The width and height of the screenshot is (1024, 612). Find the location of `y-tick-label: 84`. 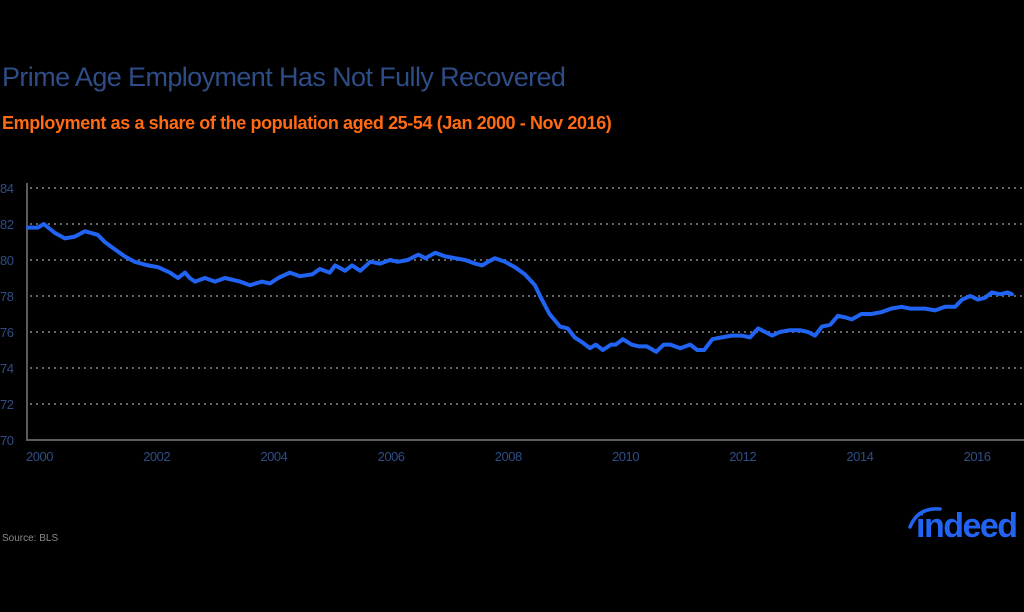

y-tick-label: 84 is located at coordinates (7, 188).